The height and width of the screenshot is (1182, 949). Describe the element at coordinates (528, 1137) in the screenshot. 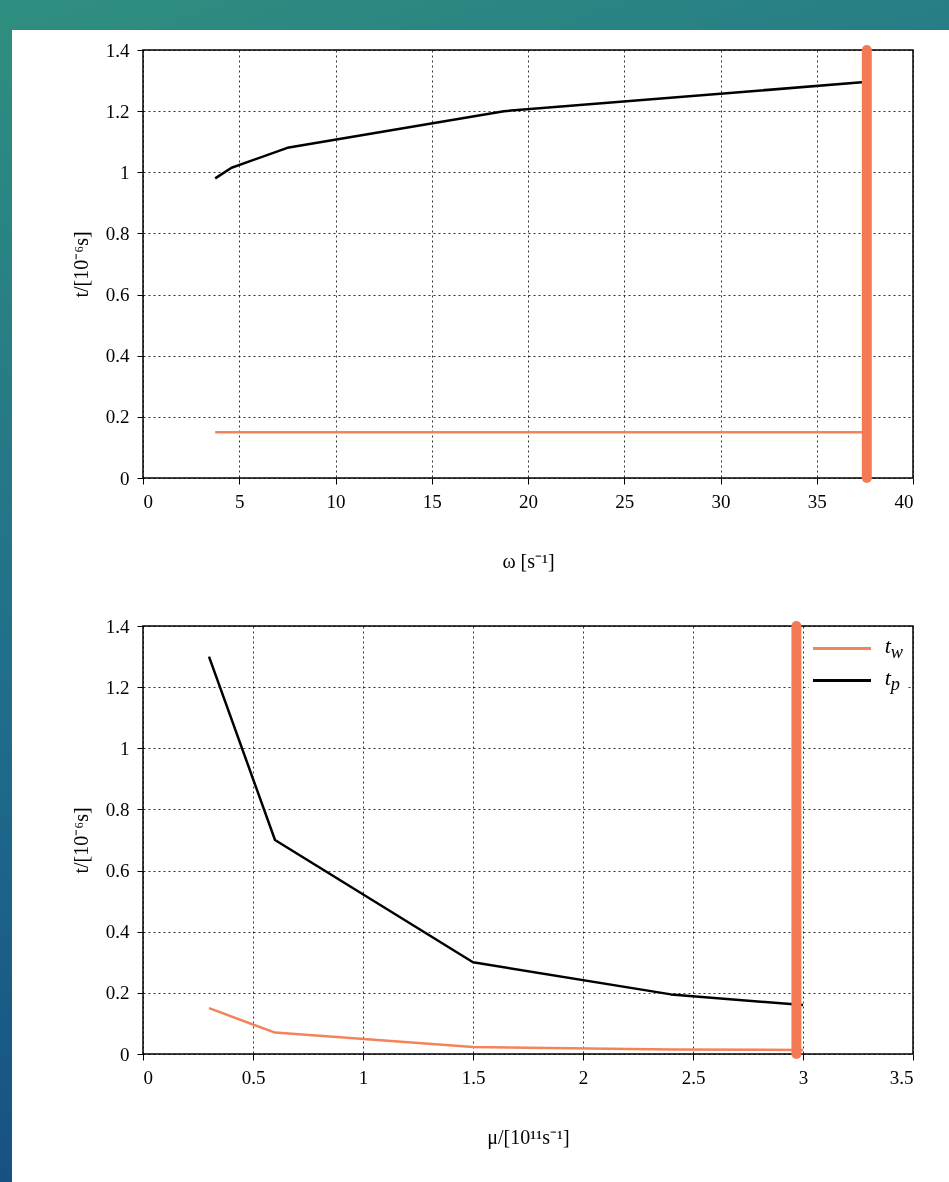

I see `x-axis-title: μ/[10¹¹s⁻¹]` at that location.